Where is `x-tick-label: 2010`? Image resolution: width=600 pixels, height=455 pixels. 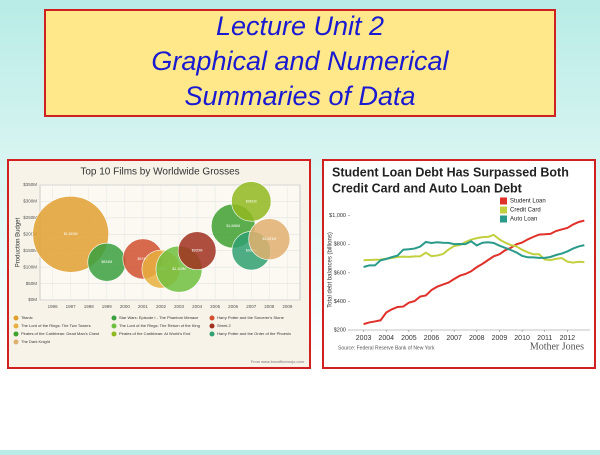 x-tick-label: 2010 is located at coordinates (522, 338).